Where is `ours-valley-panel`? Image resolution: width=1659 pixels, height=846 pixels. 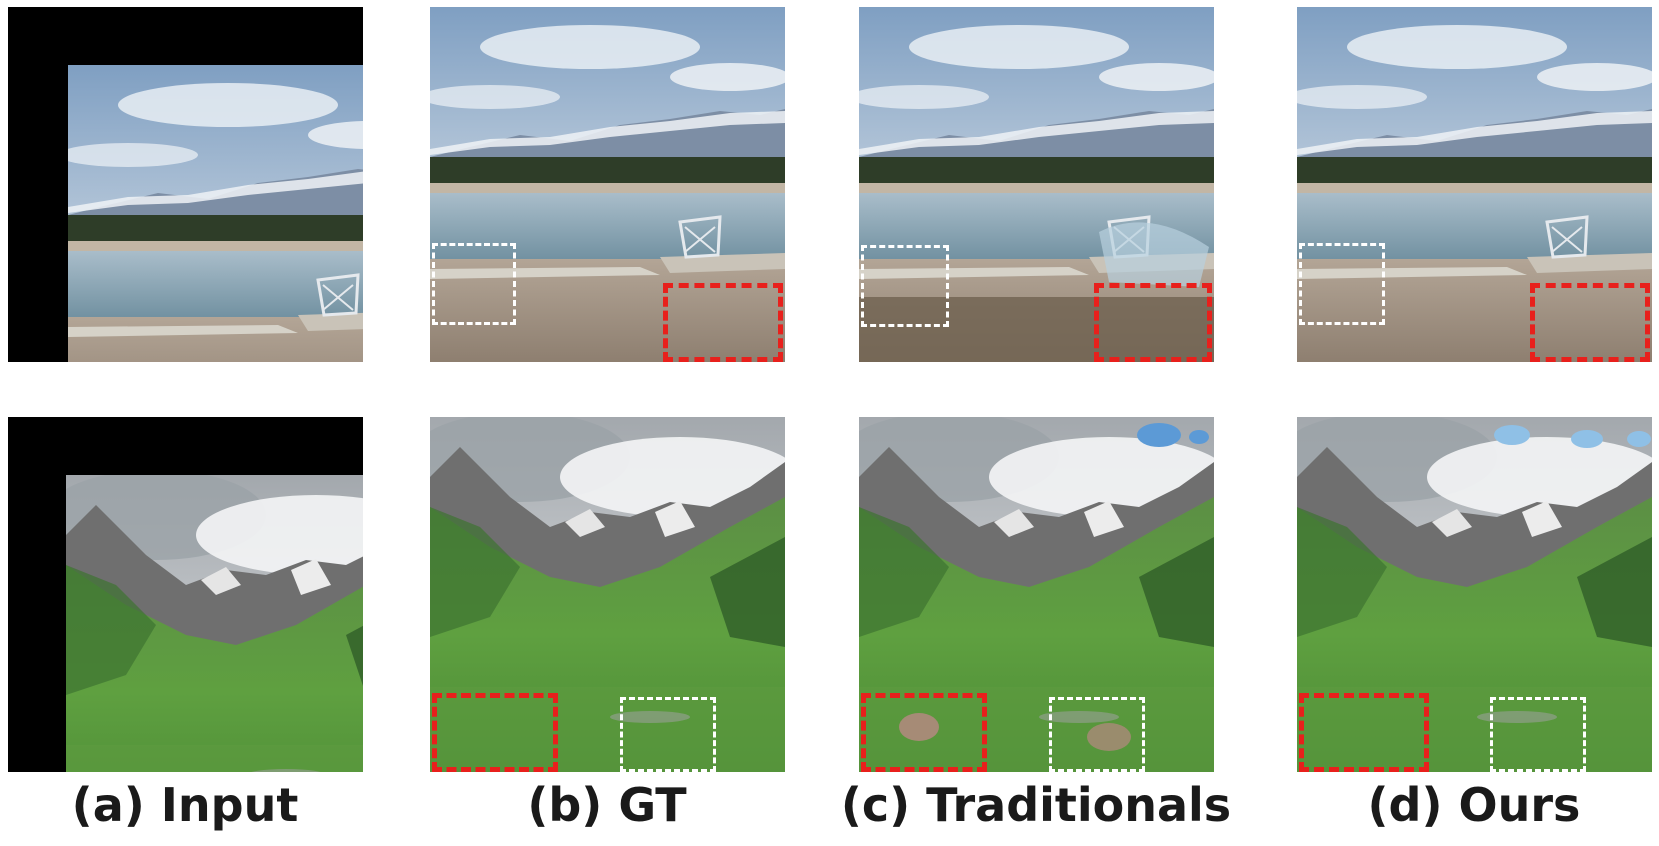
ours-valley-panel is located at coordinates (1474, 594).